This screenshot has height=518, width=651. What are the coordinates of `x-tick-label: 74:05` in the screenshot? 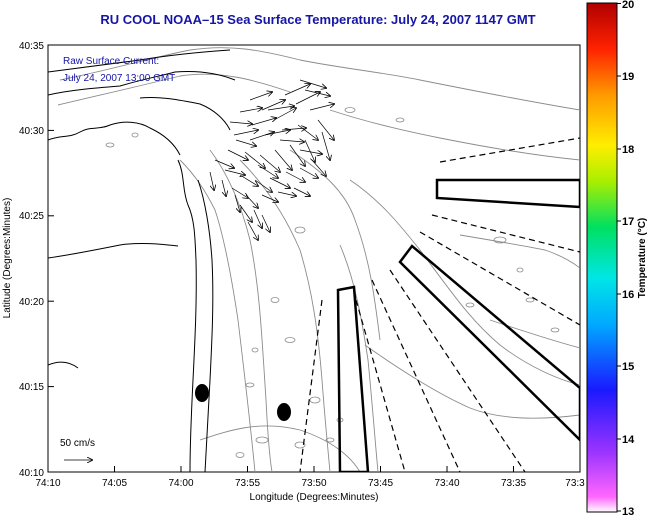 It's located at (114, 483).